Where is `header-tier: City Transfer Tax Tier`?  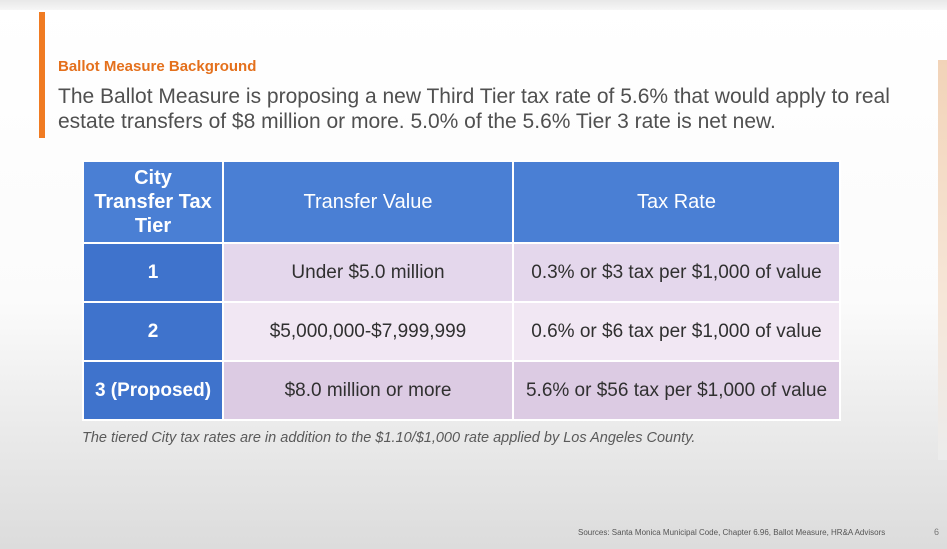
header-tier: City Transfer Tax Tier is located at coordinates (153, 202).